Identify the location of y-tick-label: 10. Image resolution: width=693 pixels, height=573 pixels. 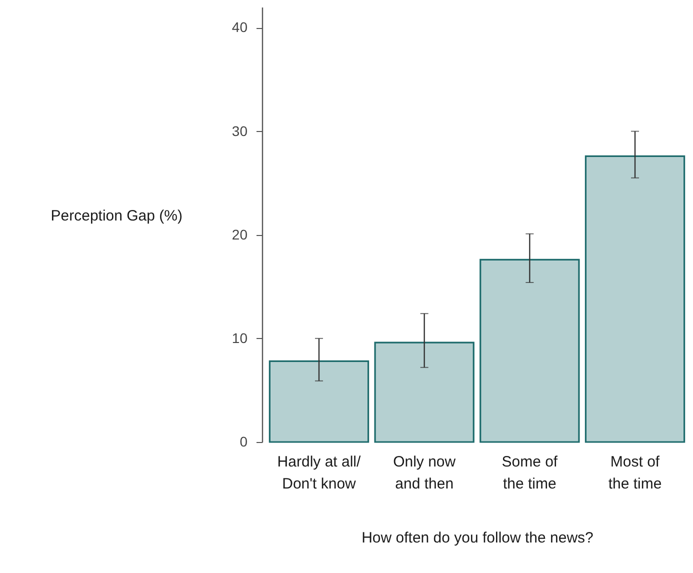
(240, 338).